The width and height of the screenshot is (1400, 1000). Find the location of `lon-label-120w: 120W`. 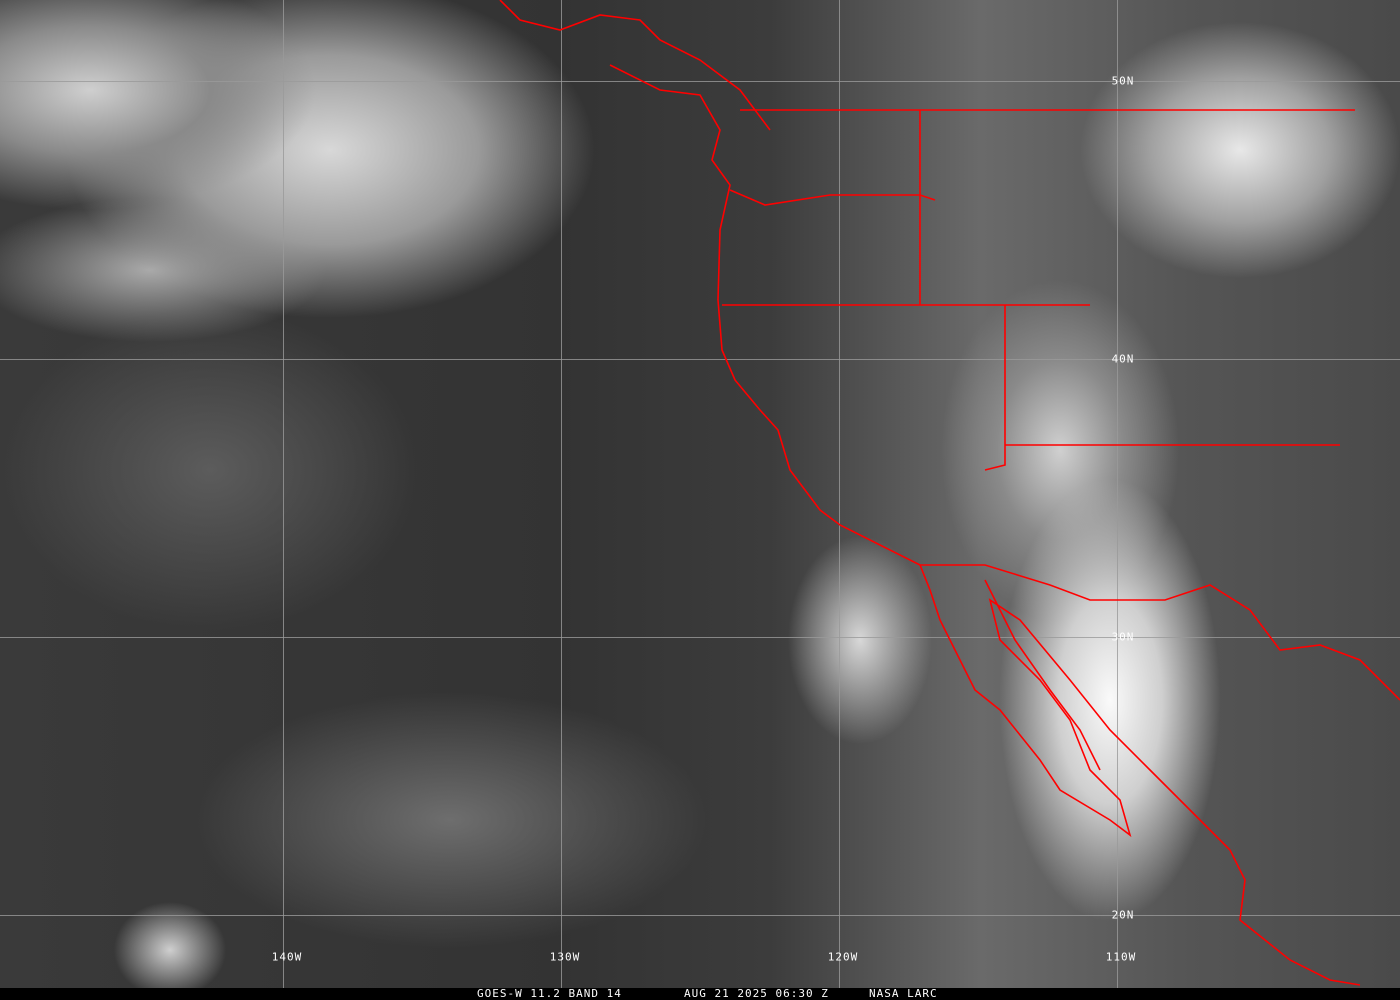

lon-label-120w: 120W is located at coordinates (843, 957).